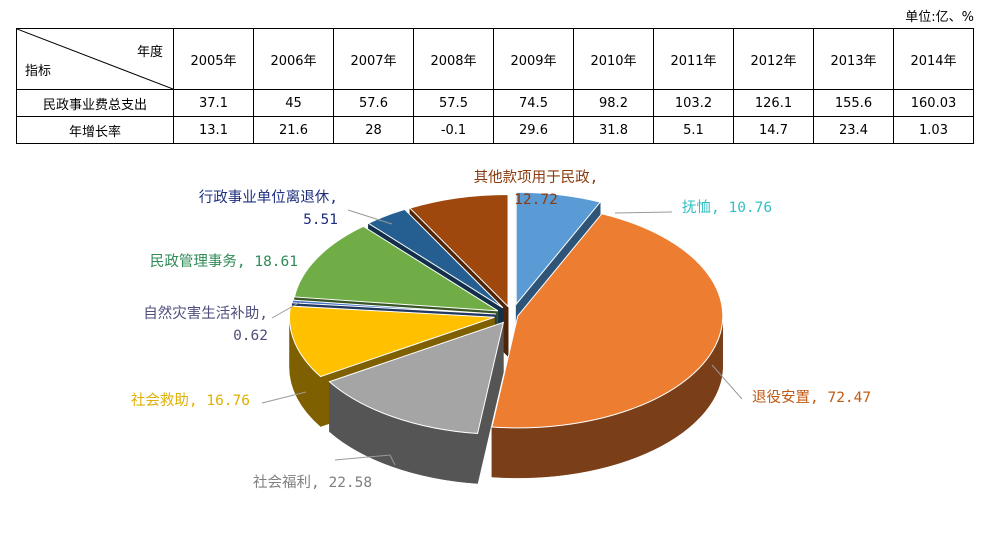 The width and height of the screenshot is (988, 544). Describe the element at coordinates (373, 130) in the screenshot. I see `table-cell: 28` at that location.